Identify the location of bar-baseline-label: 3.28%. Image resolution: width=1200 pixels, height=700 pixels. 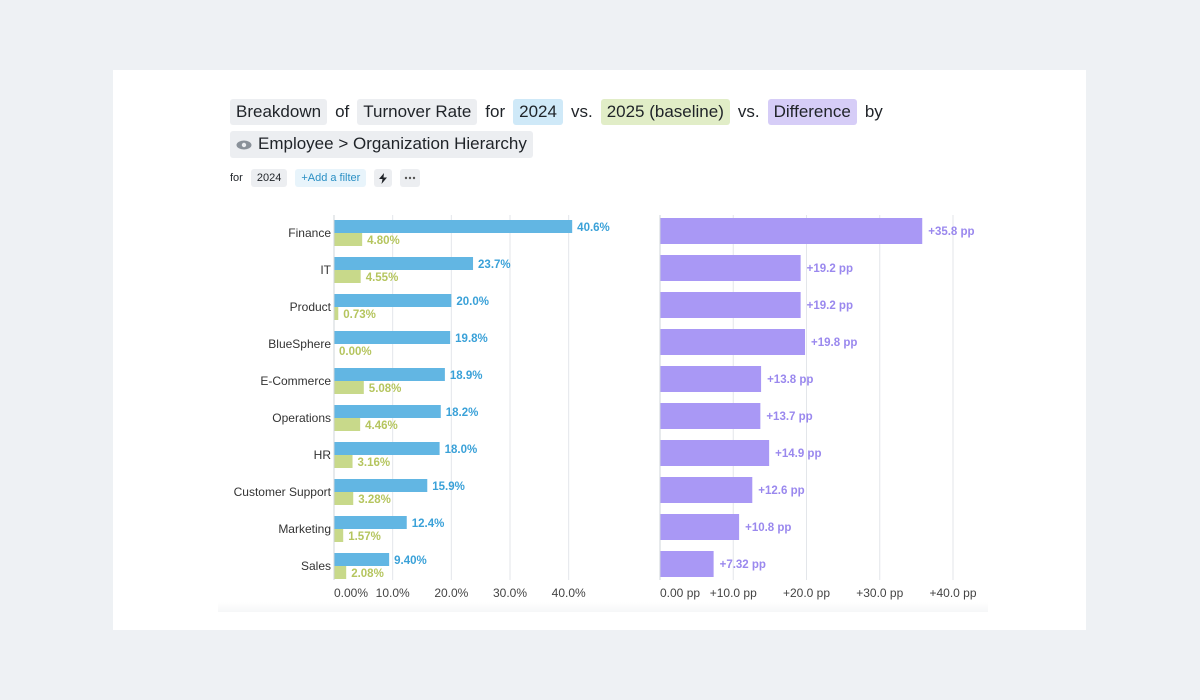
(374, 500).